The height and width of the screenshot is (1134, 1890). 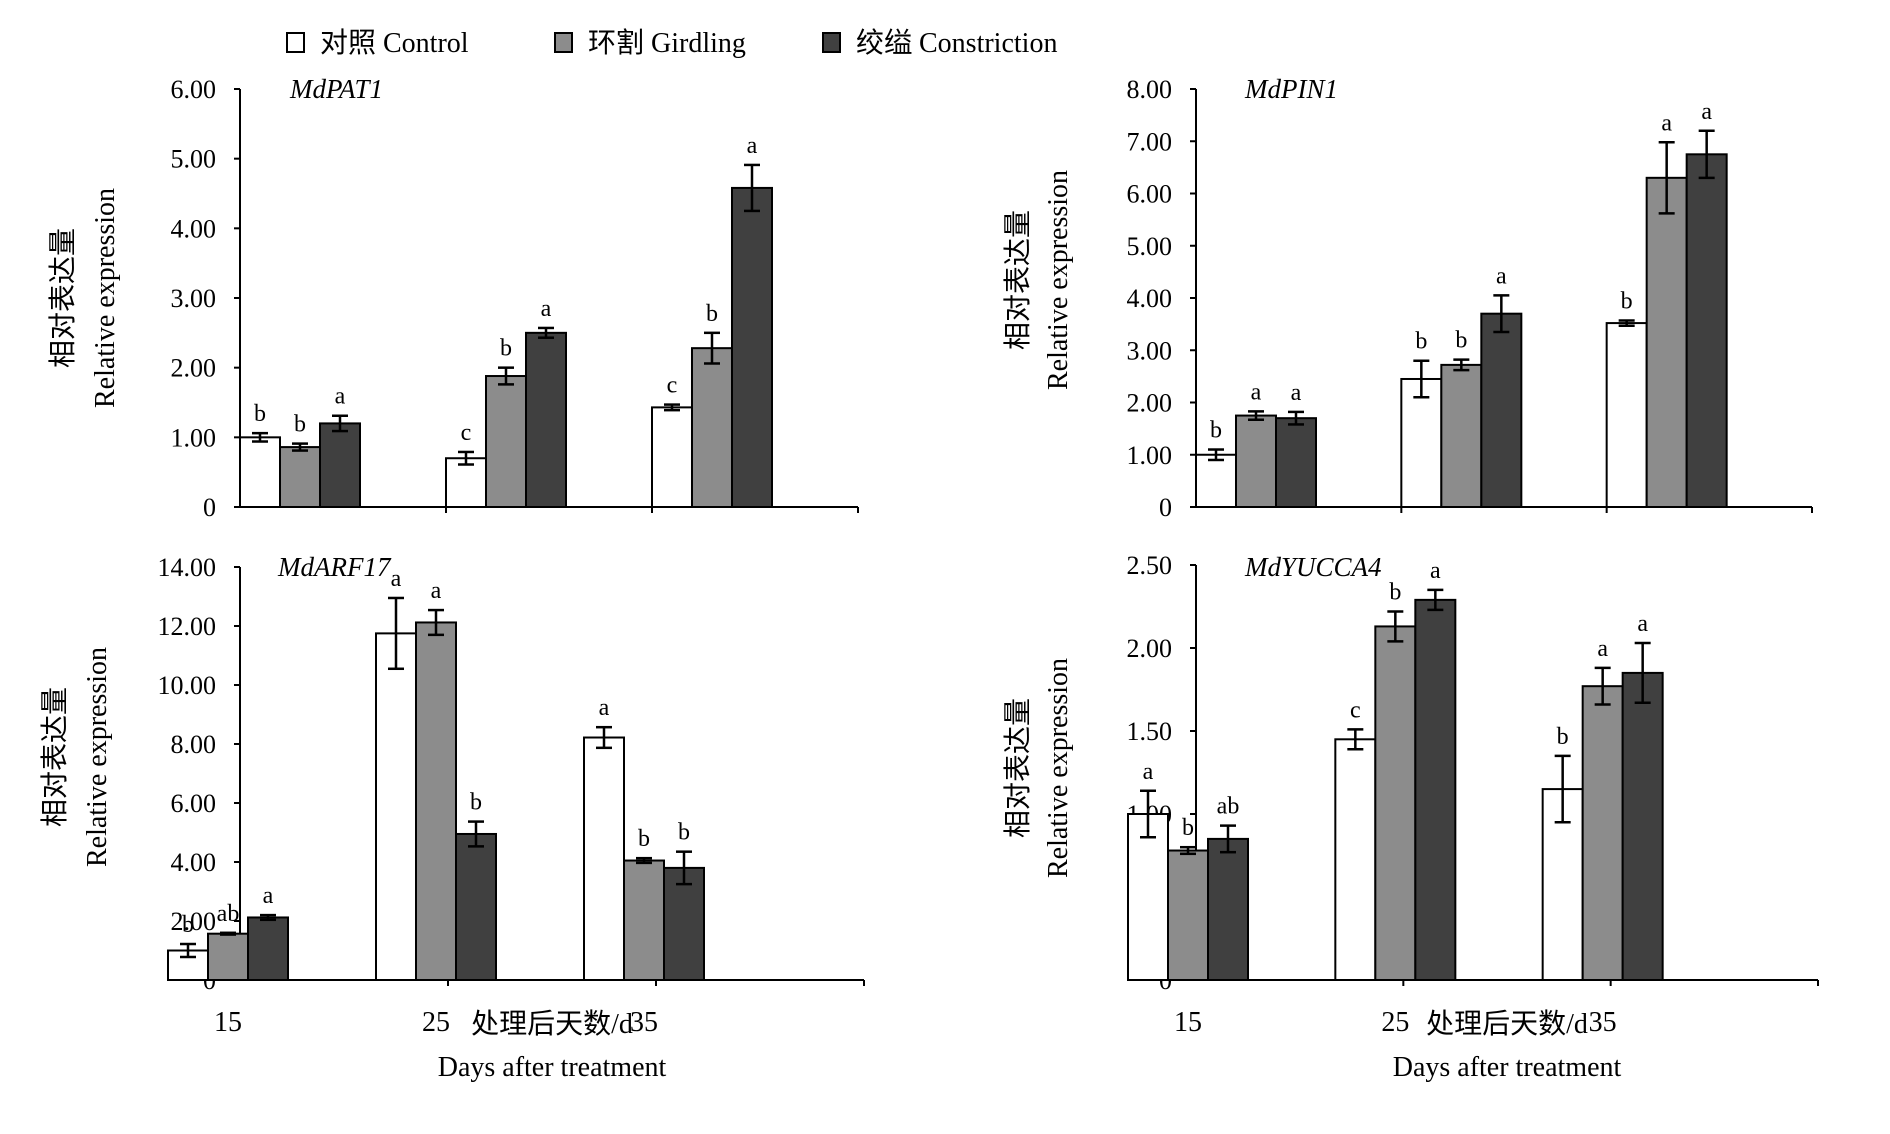 I want to click on legend-label-girdling: 环割 Girdling, so click(x=667, y=43).